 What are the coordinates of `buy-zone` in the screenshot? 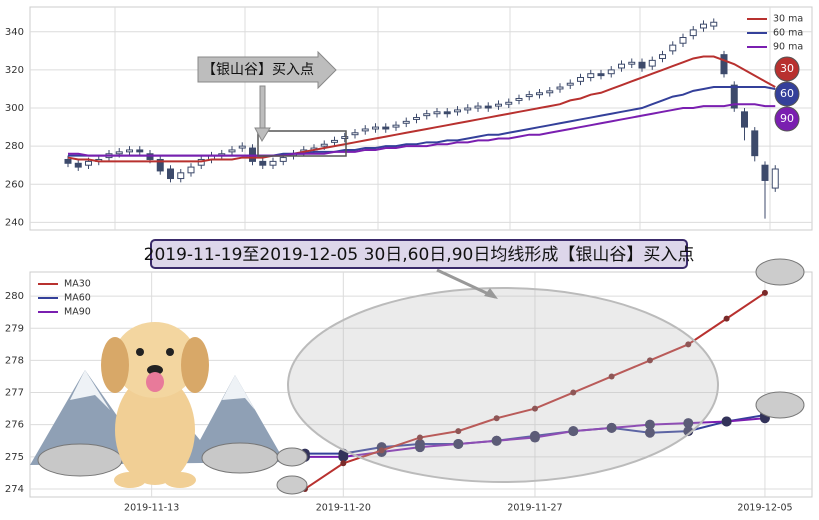 It's located at (302, 143).